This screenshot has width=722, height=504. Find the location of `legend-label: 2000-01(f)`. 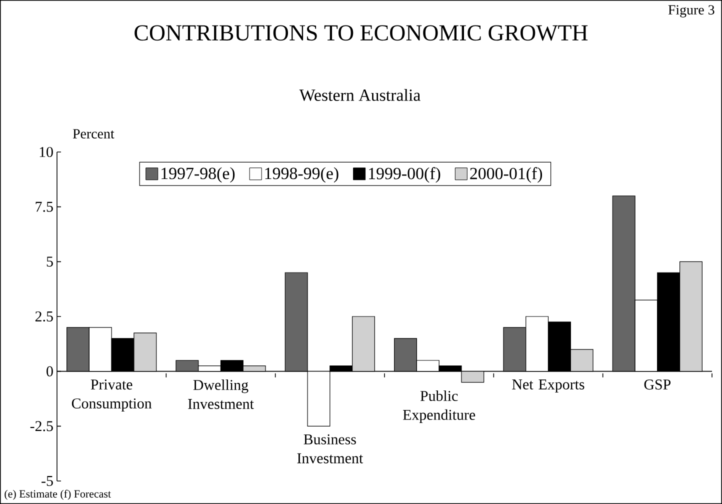

legend-label: 2000-01(f) is located at coordinates (506, 175).